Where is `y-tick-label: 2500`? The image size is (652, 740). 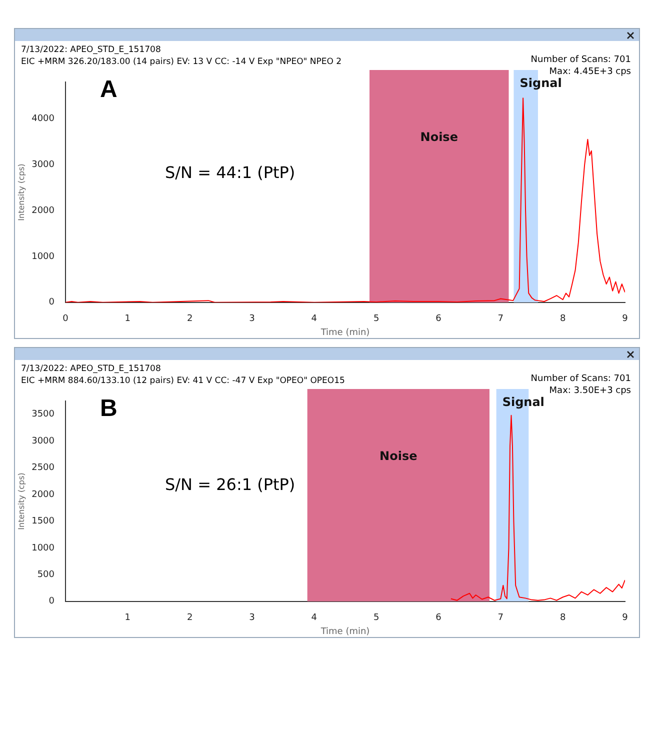 y-tick-label: 2500 is located at coordinates (43, 468).